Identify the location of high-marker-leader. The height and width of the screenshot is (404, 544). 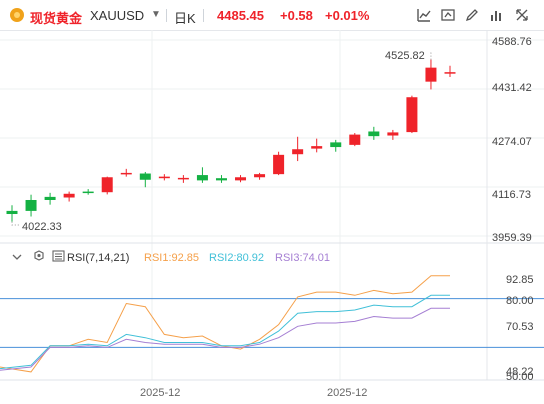
(431, 56).